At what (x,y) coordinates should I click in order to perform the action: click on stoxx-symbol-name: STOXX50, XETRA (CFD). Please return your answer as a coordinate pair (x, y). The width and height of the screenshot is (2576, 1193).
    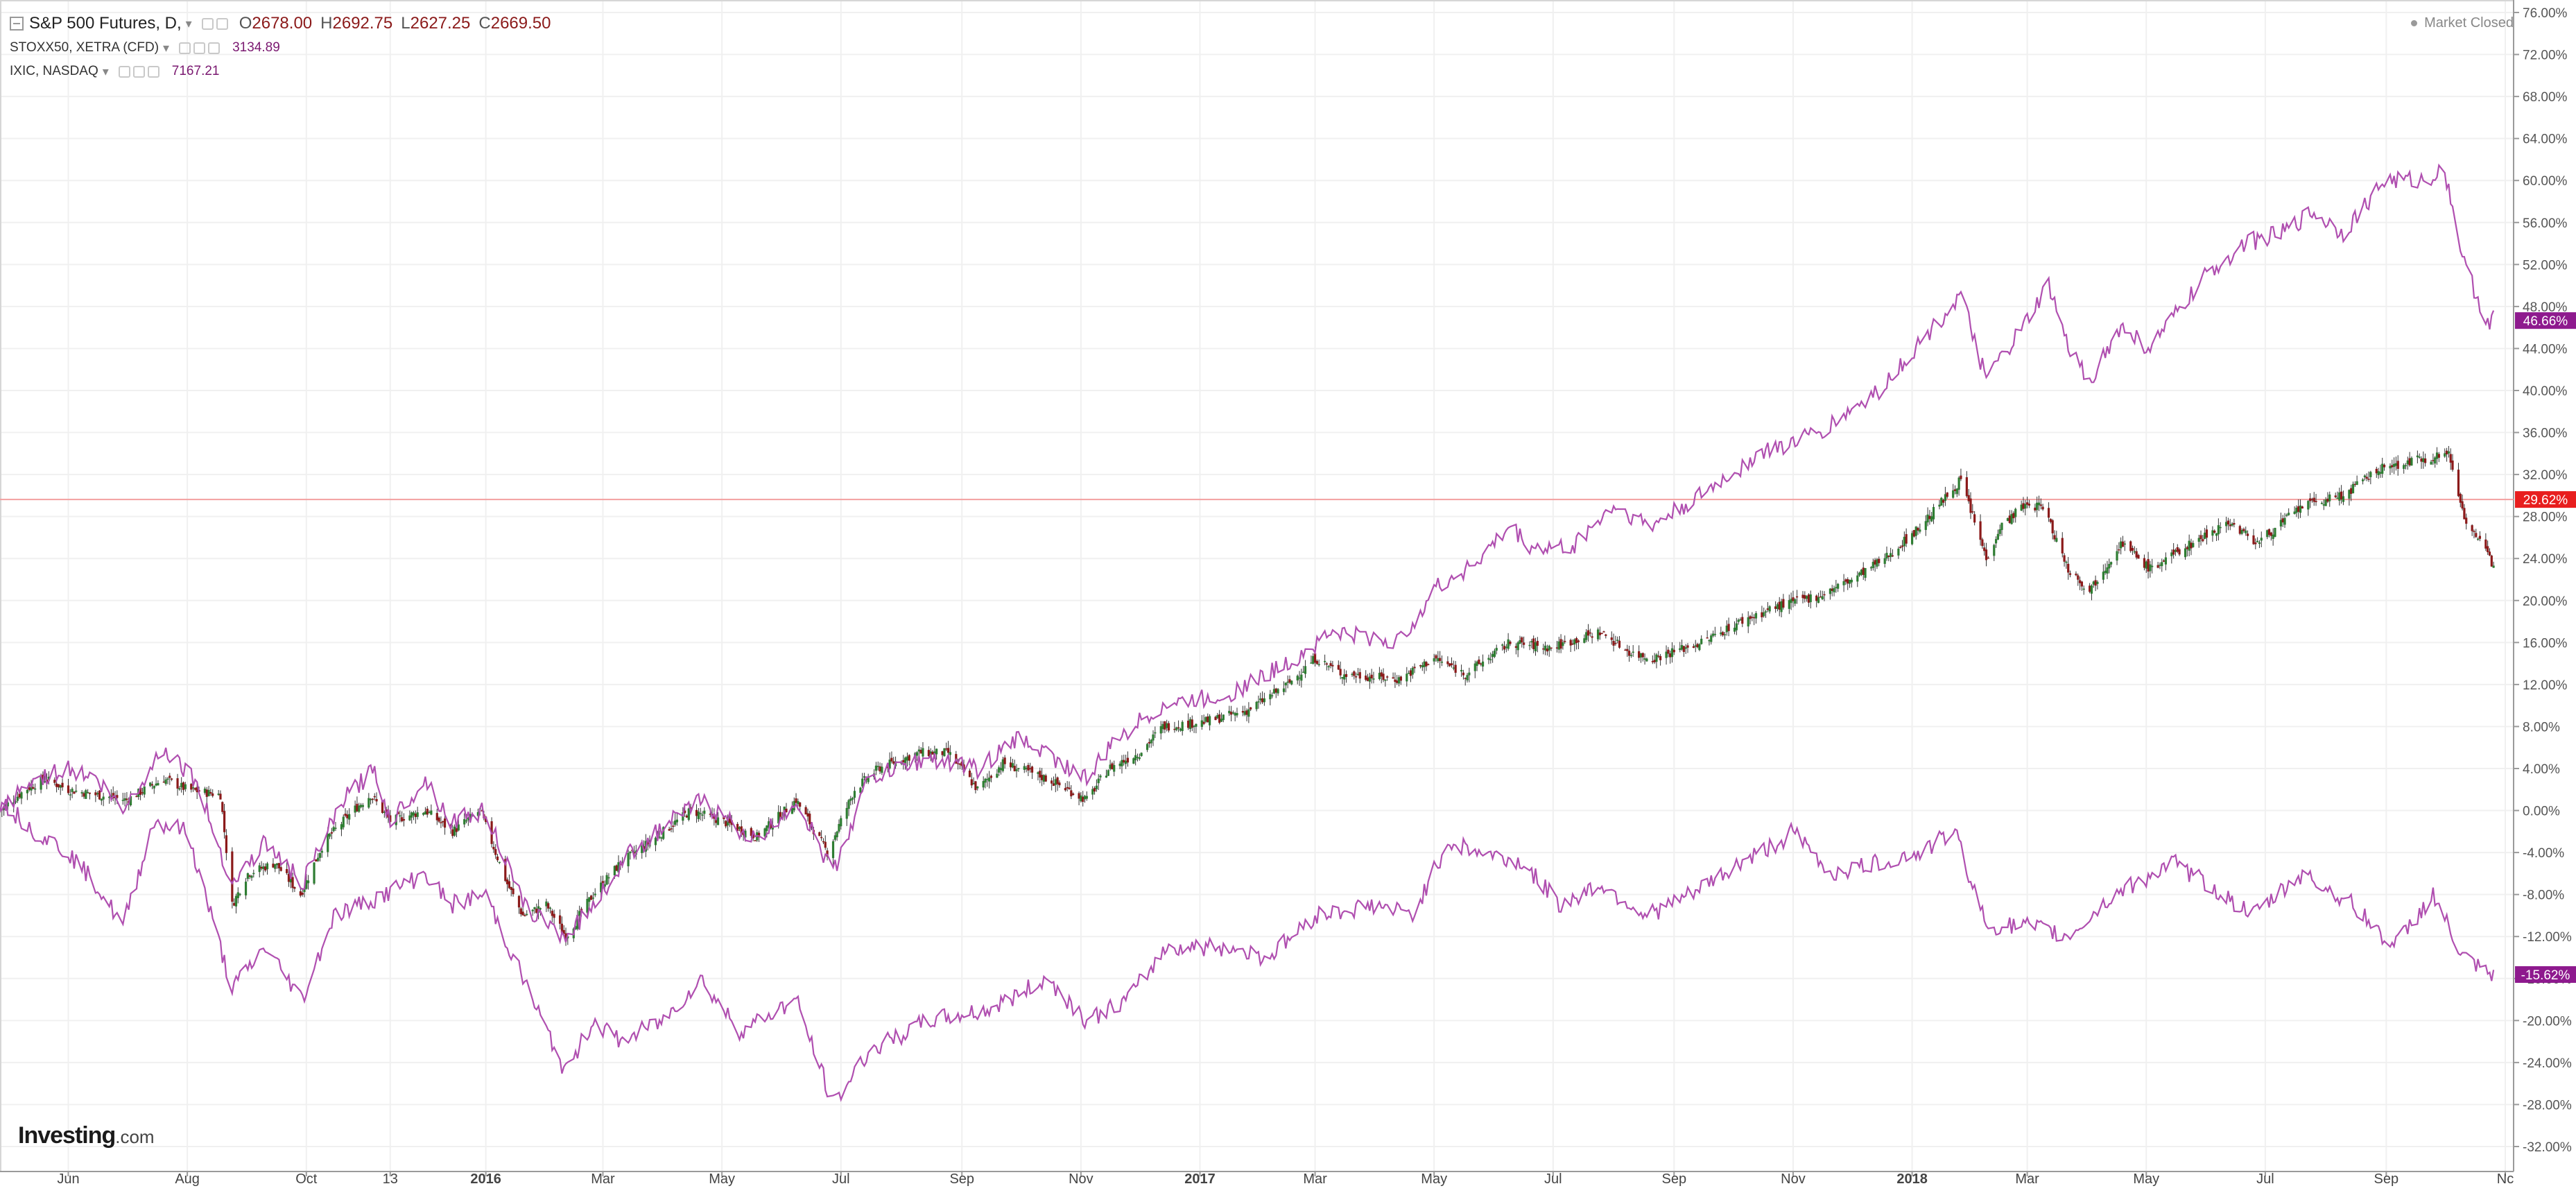
    Looking at the image, I should click on (84, 47).